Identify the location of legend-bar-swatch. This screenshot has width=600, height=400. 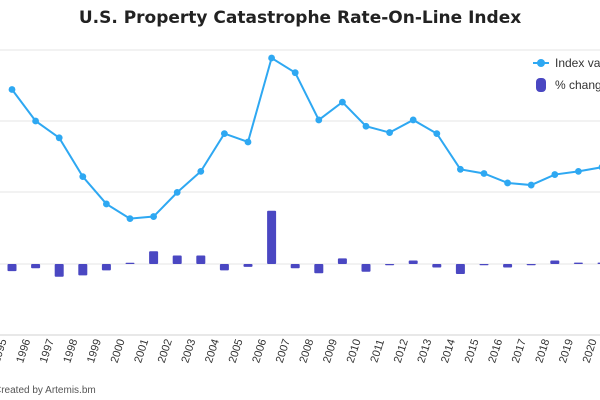
(541, 85).